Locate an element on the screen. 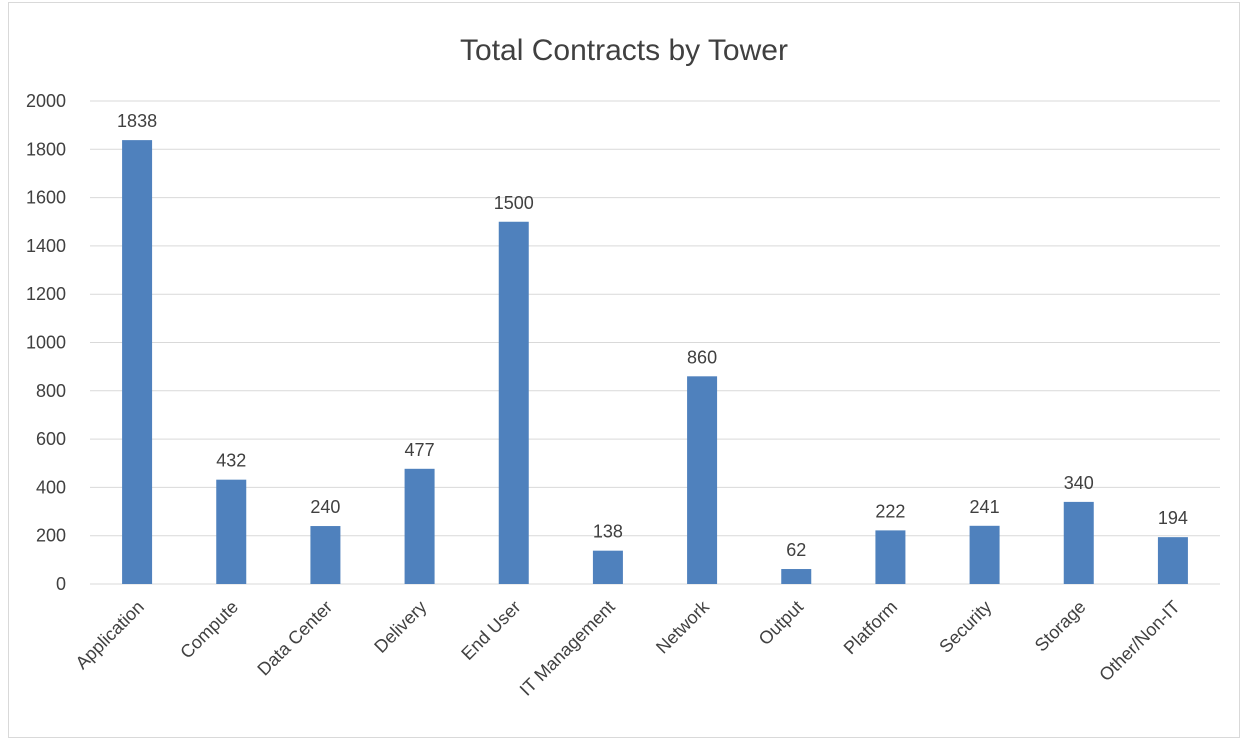  data-label: 194 is located at coordinates (1173, 518).